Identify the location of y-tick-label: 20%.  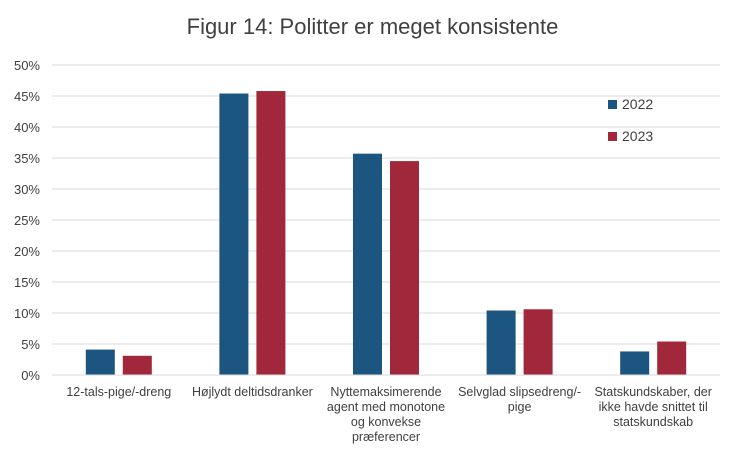
(27, 251).